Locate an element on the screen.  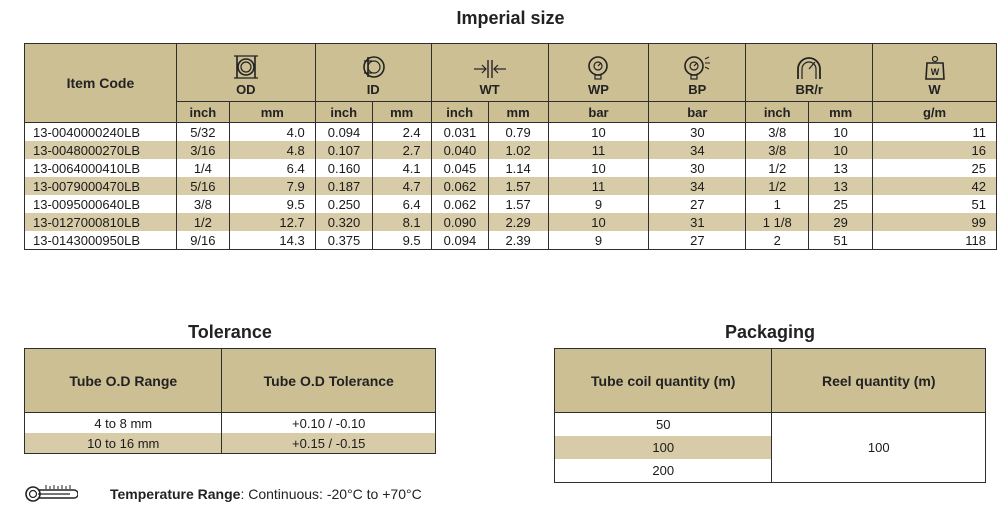
item-code-cell: 13-0079000470LB is located at coordinates (100, 186).